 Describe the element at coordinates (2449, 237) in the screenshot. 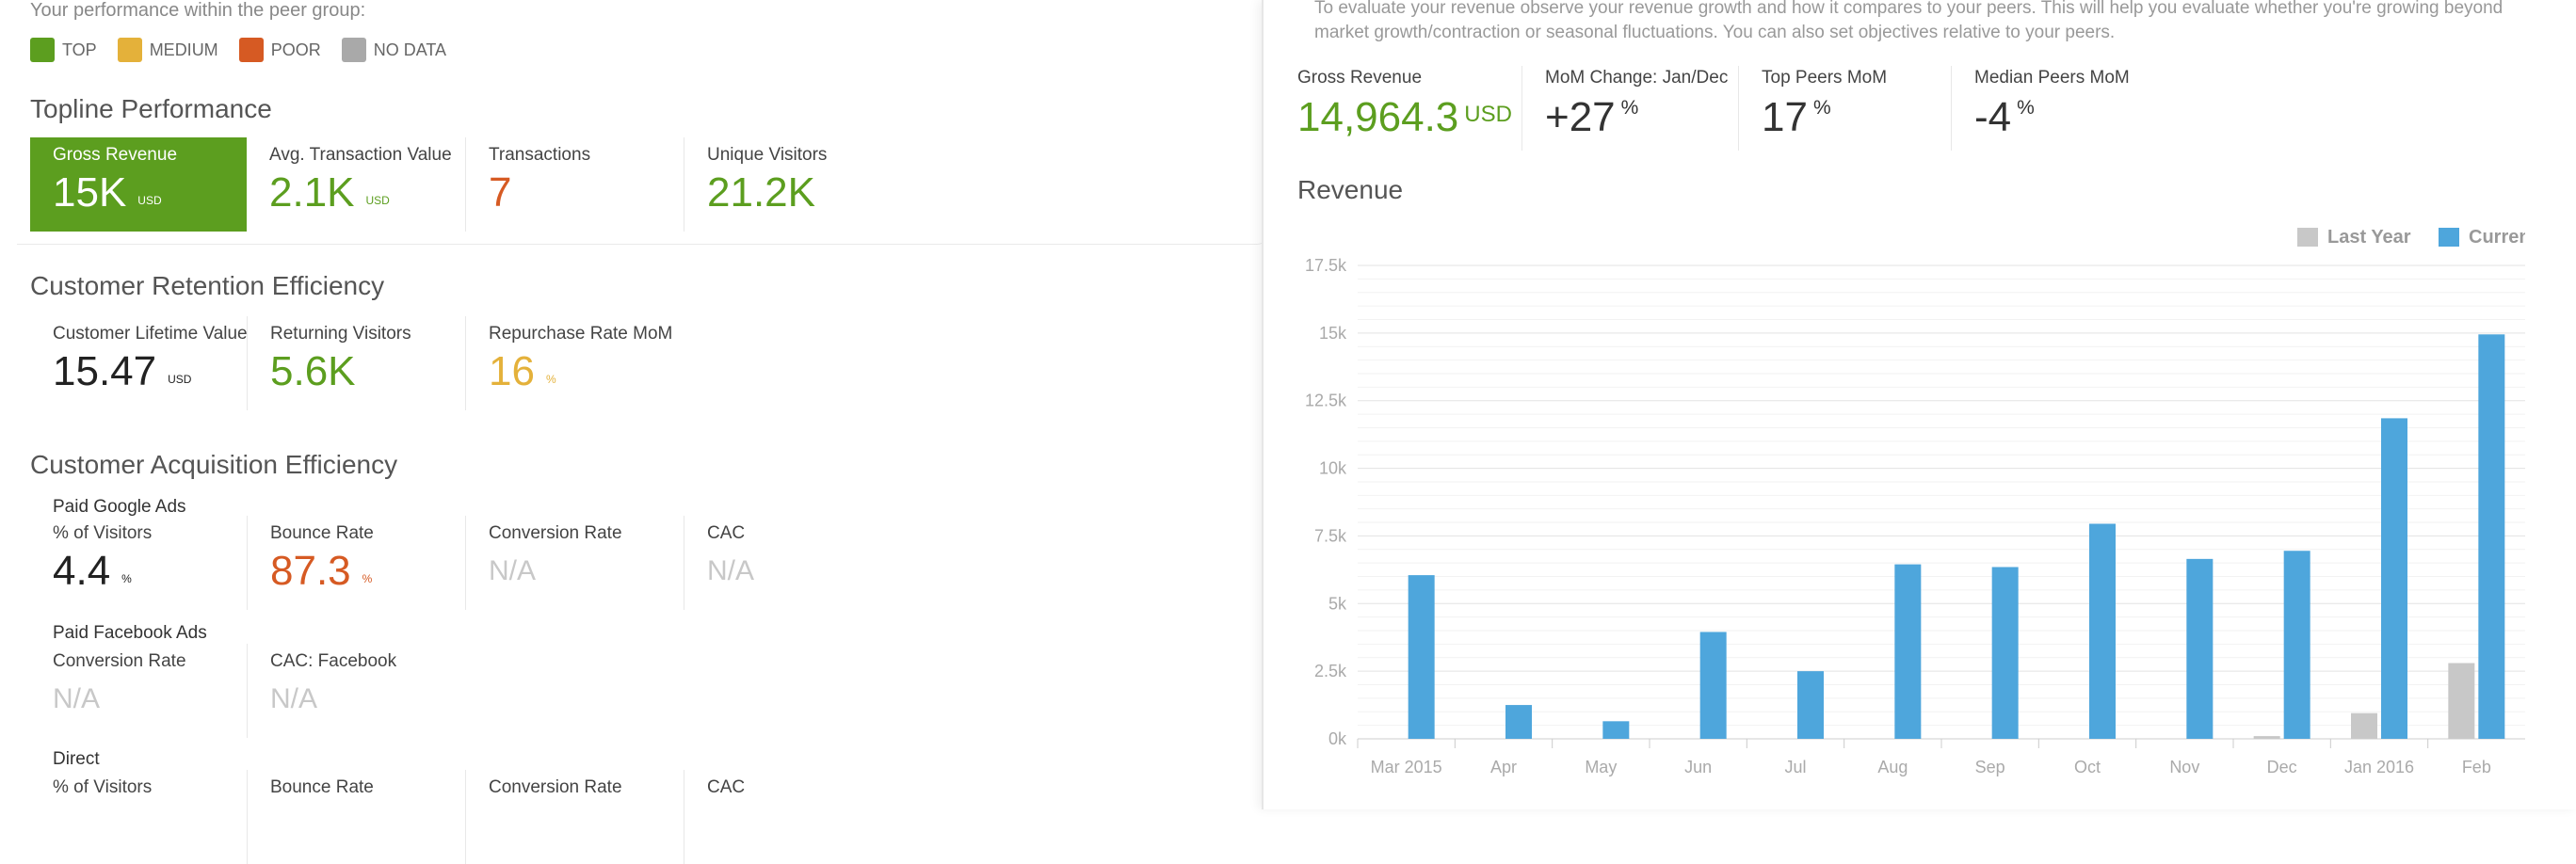

I see `legend-swatch-current` at that location.